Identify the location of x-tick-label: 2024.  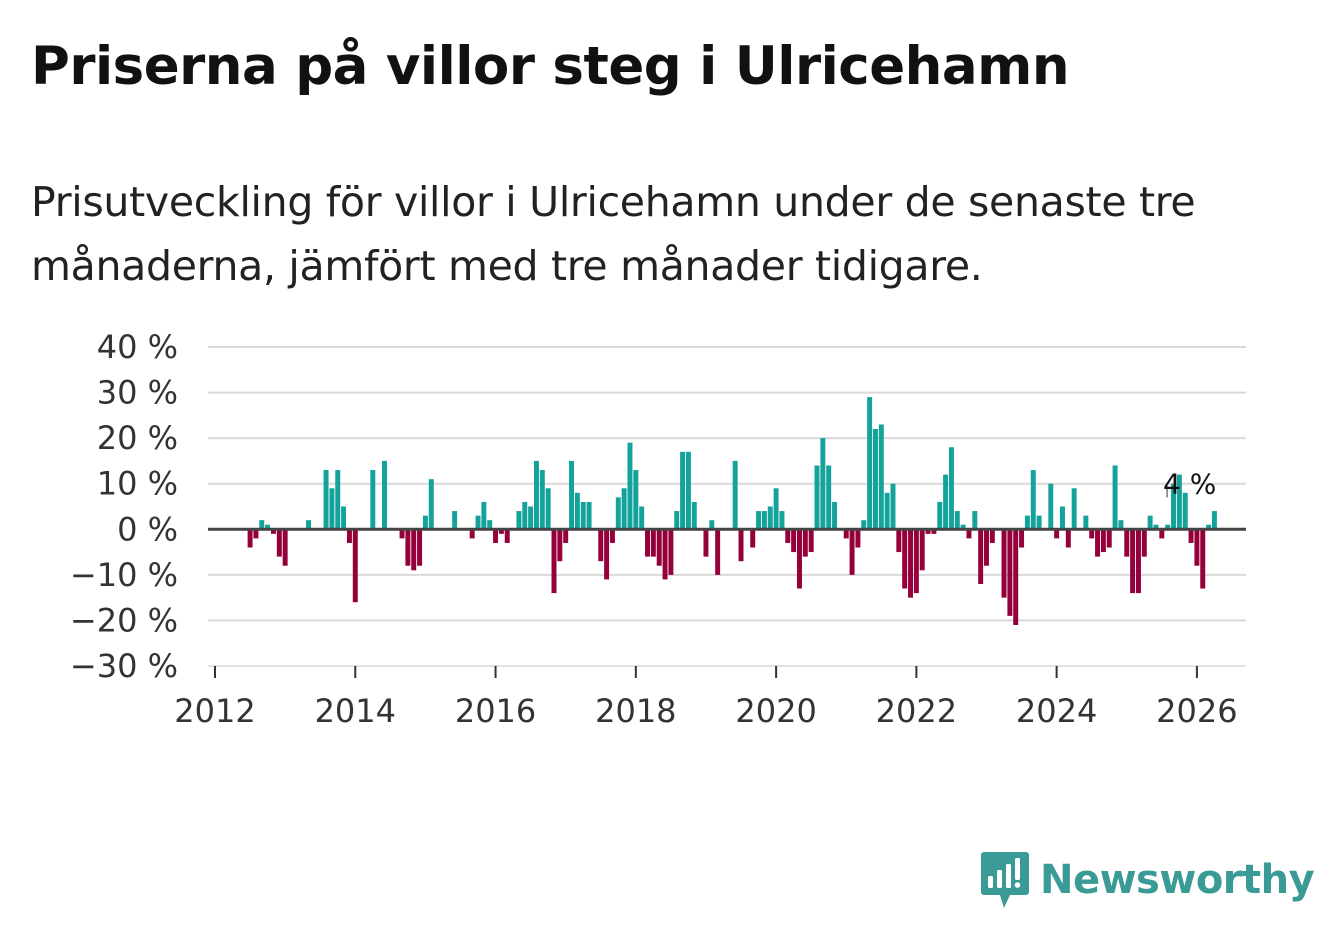
(1056, 711).